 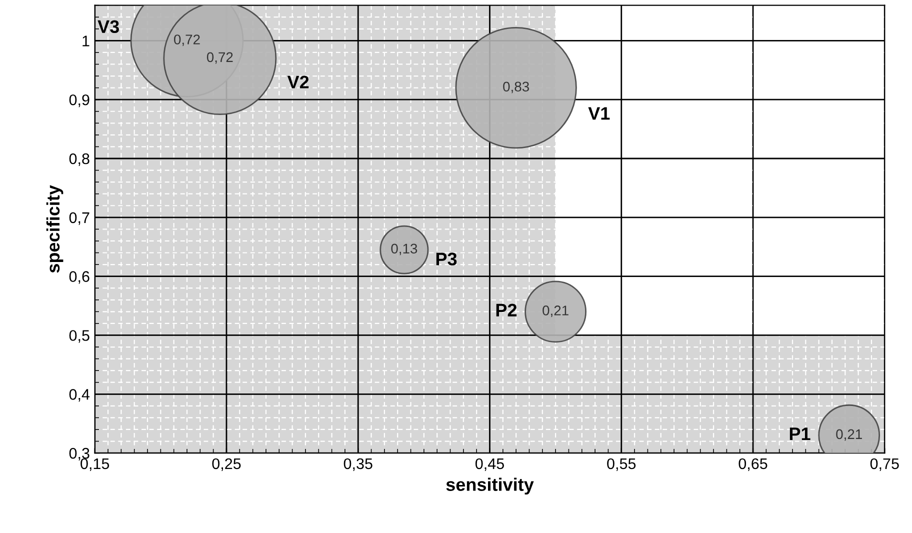 What do you see at coordinates (489, 464) in the screenshot?
I see `x-tick-label: 0,45` at bounding box center [489, 464].